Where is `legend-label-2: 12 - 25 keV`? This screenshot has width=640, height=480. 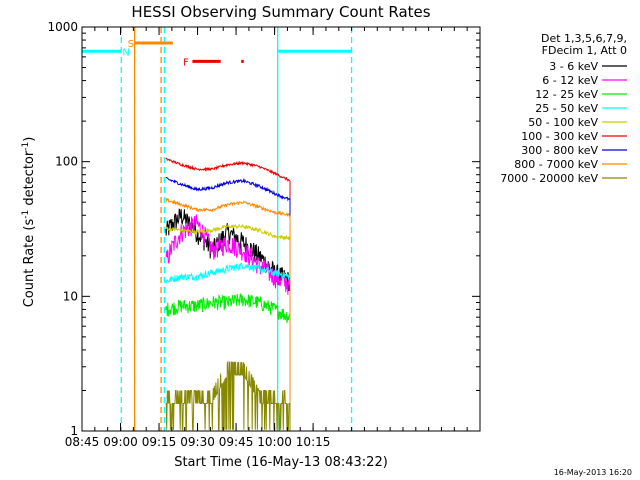 legend-label-2: 12 - 25 keV is located at coordinates (566, 94).